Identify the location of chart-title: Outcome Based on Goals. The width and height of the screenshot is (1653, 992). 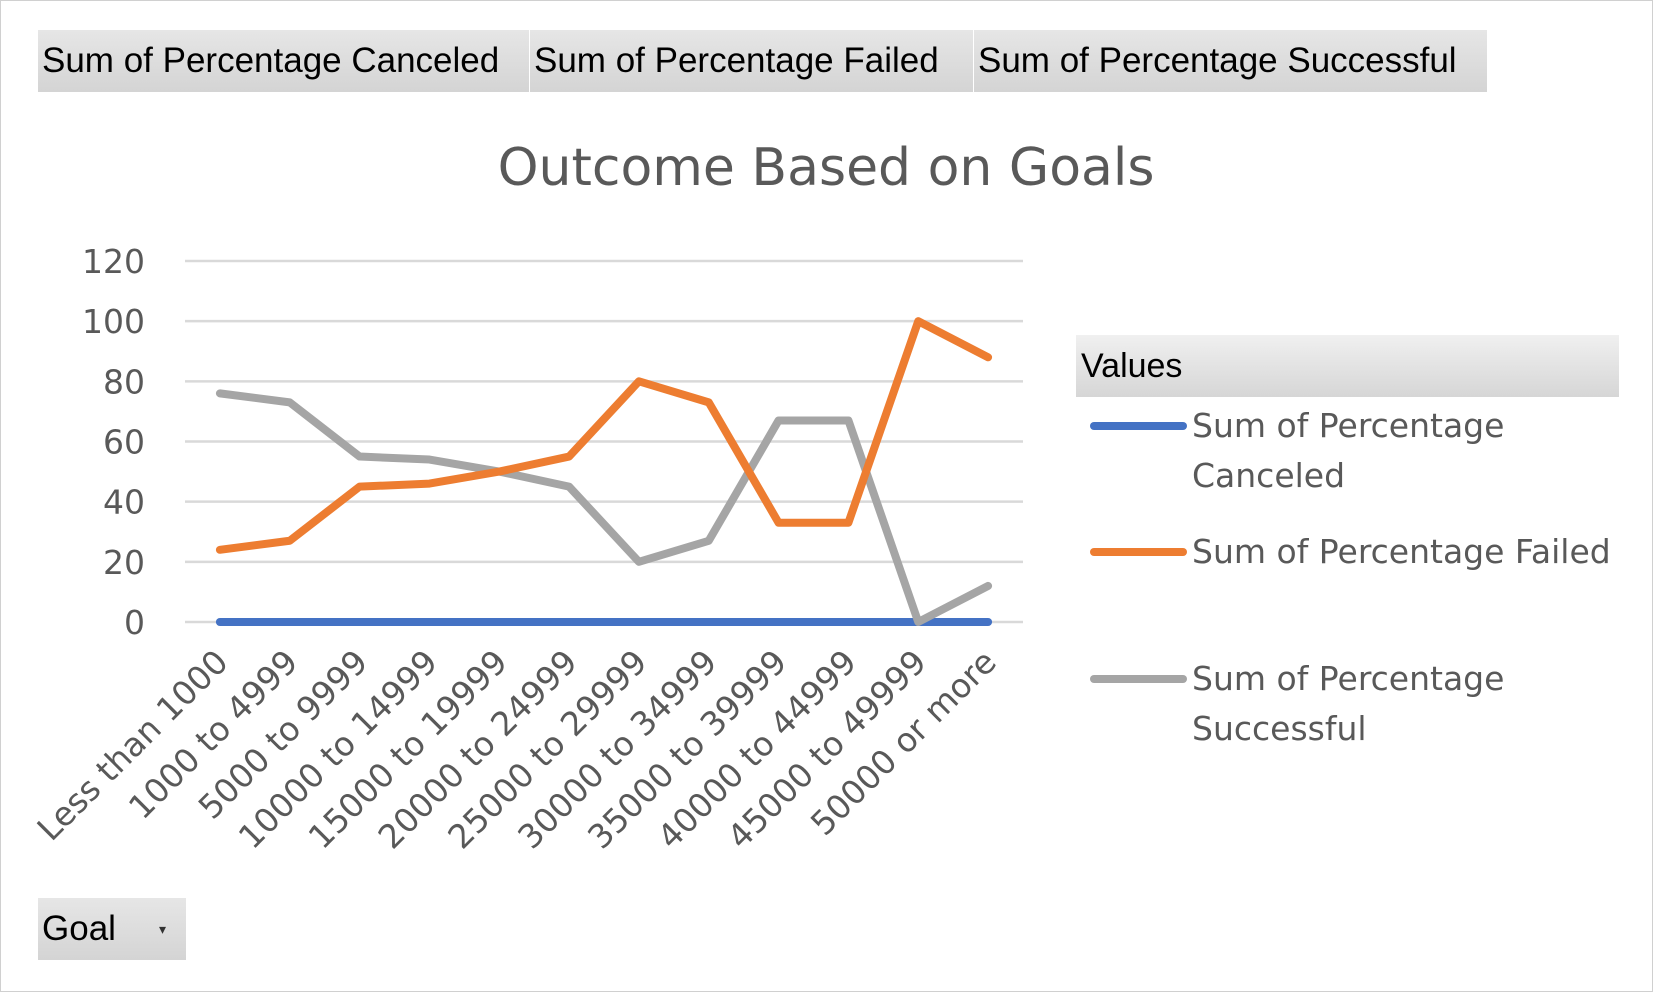
(826, 168).